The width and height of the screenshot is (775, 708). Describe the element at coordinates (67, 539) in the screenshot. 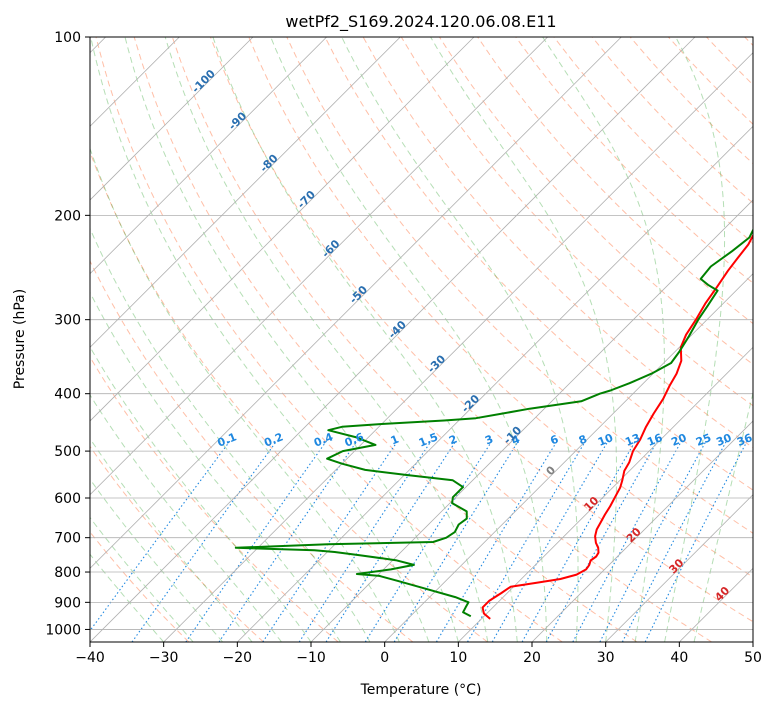

I see `y-tick-label: 700` at that location.